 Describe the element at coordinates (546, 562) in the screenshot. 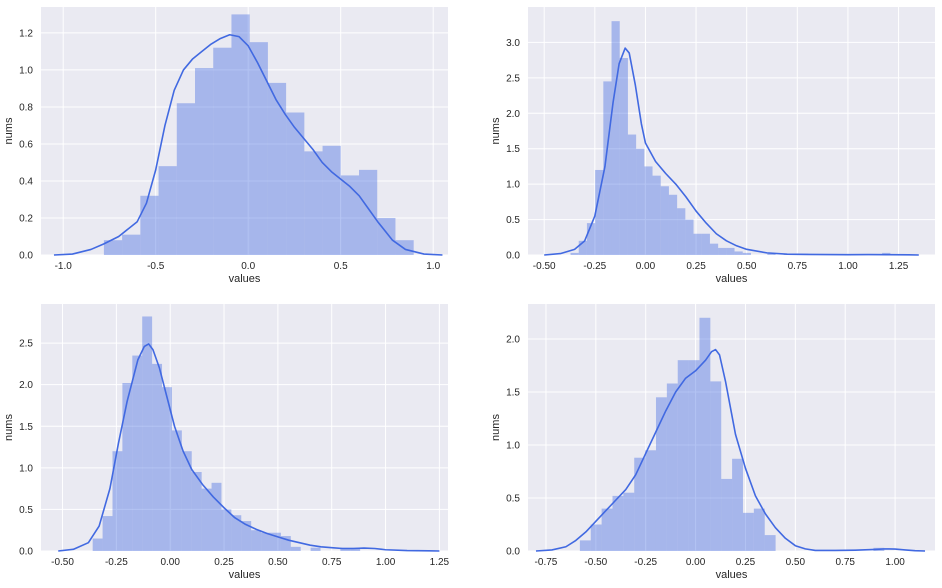

I see `x-tick-label: -0.75` at that location.